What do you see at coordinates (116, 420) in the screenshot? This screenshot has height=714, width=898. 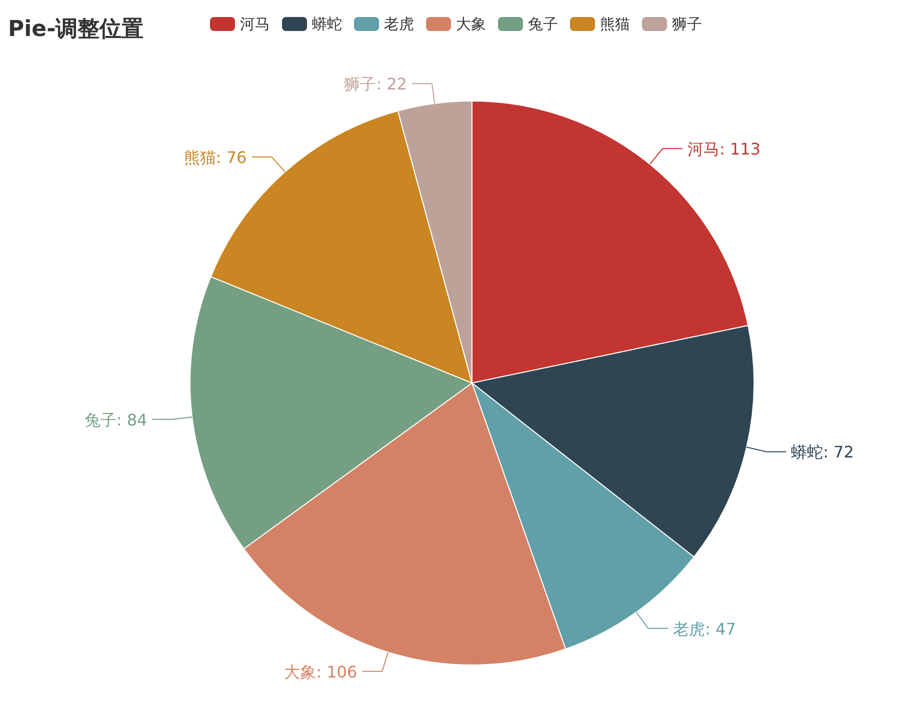 I see `data-label: 兔子: 84` at bounding box center [116, 420].